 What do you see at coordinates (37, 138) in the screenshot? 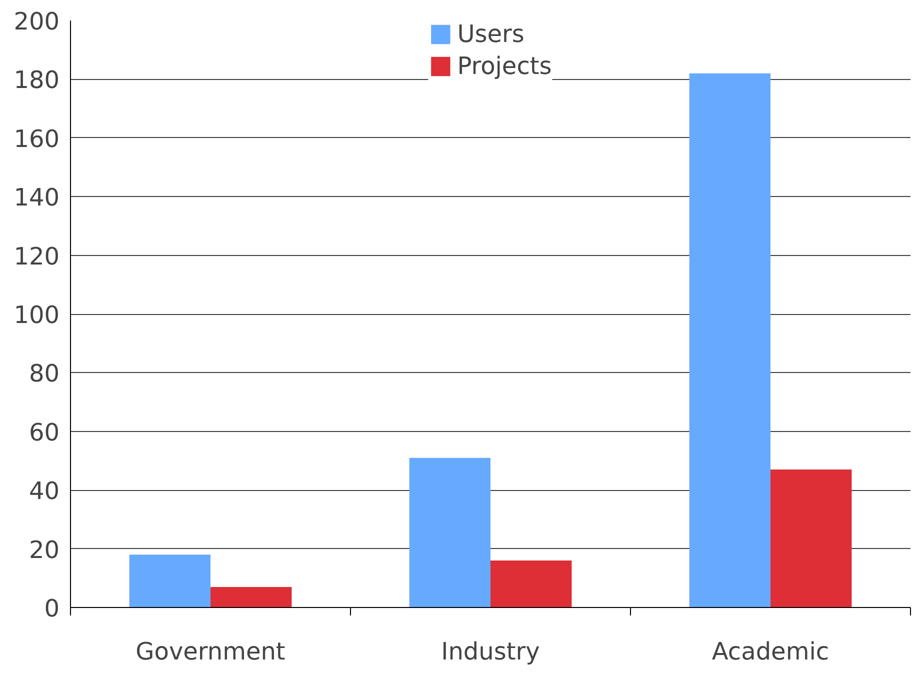
I see `y-tick-label: 160` at bounding box center [37, 138].